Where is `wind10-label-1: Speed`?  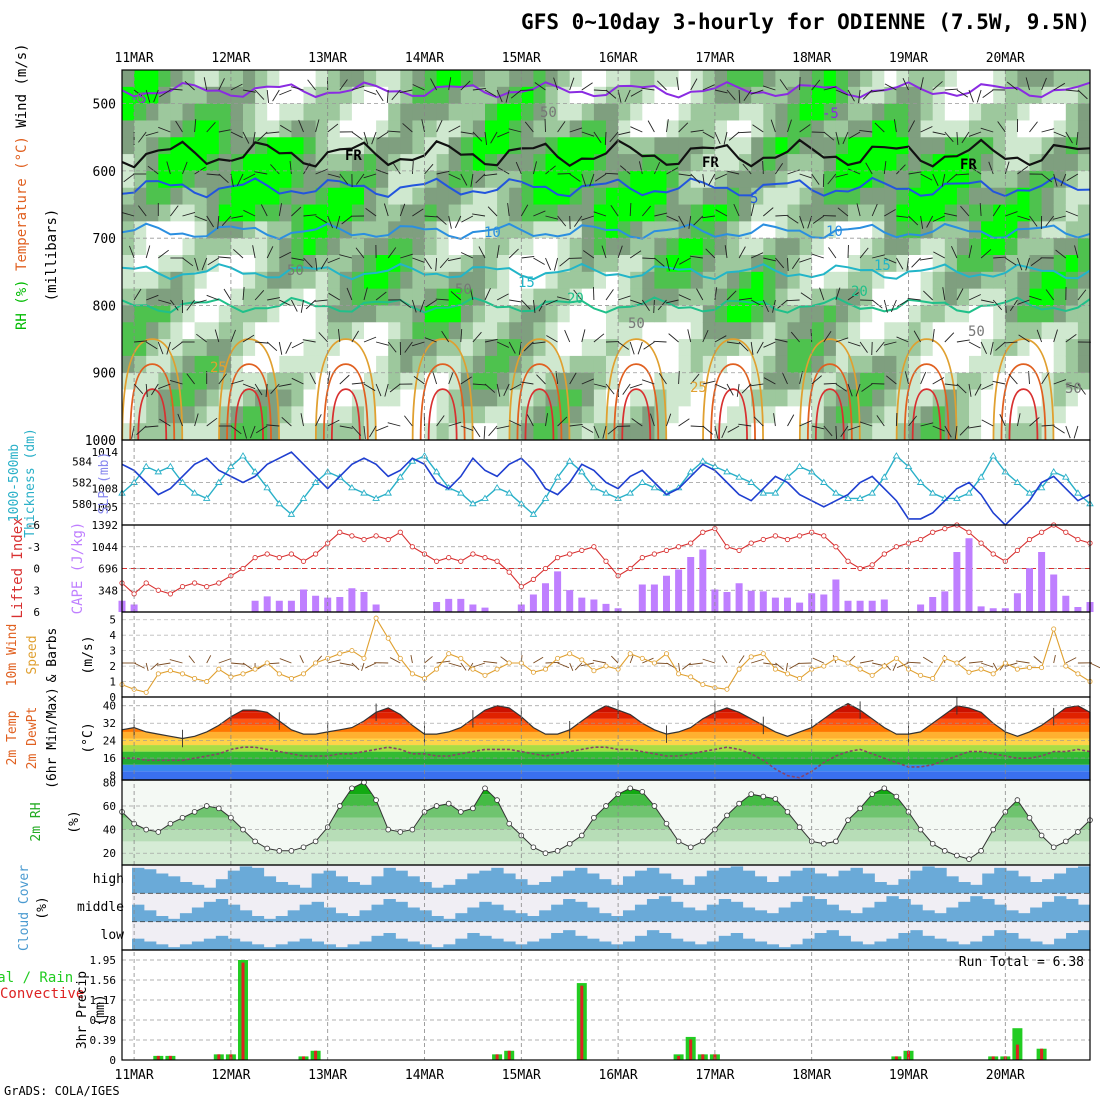 wind10-label-1: Speed is located at coordinates (32, 654).